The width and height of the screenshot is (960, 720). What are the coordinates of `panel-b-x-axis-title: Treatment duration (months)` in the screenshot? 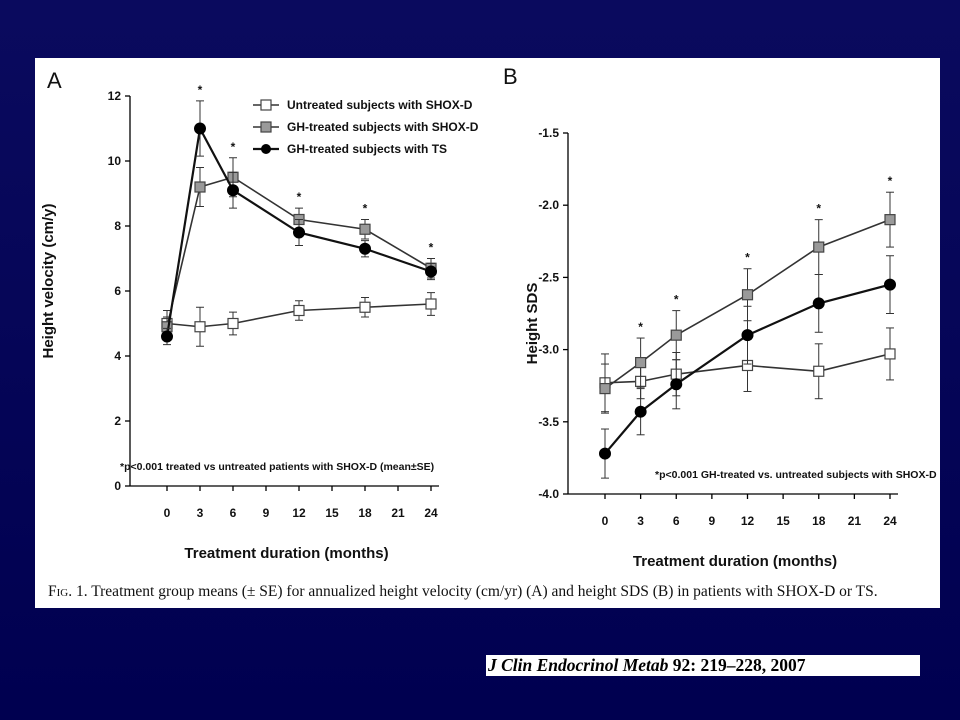 It's located at (735, 561).